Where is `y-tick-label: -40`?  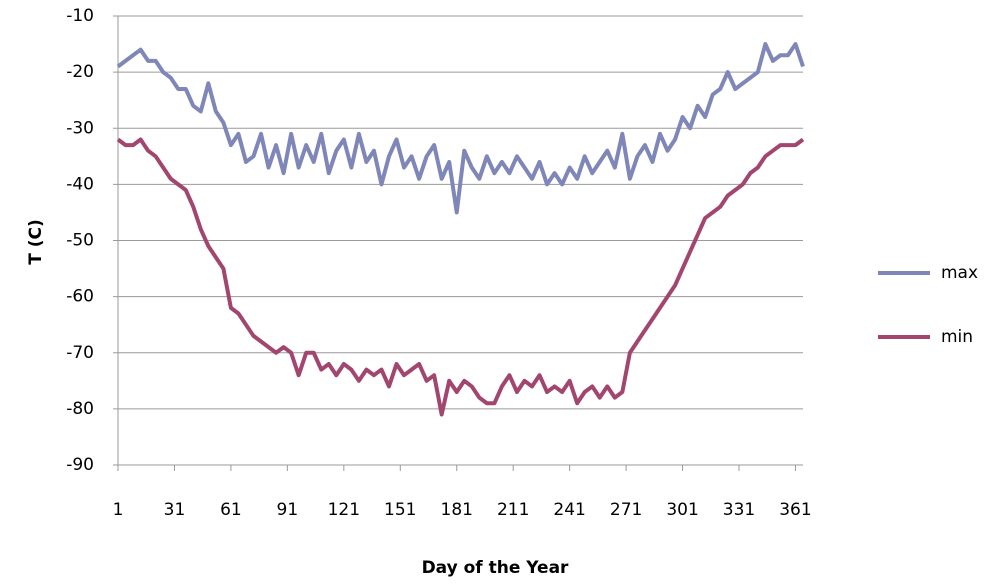 y-tick-label: -40 is located at coordinates (80, 184).